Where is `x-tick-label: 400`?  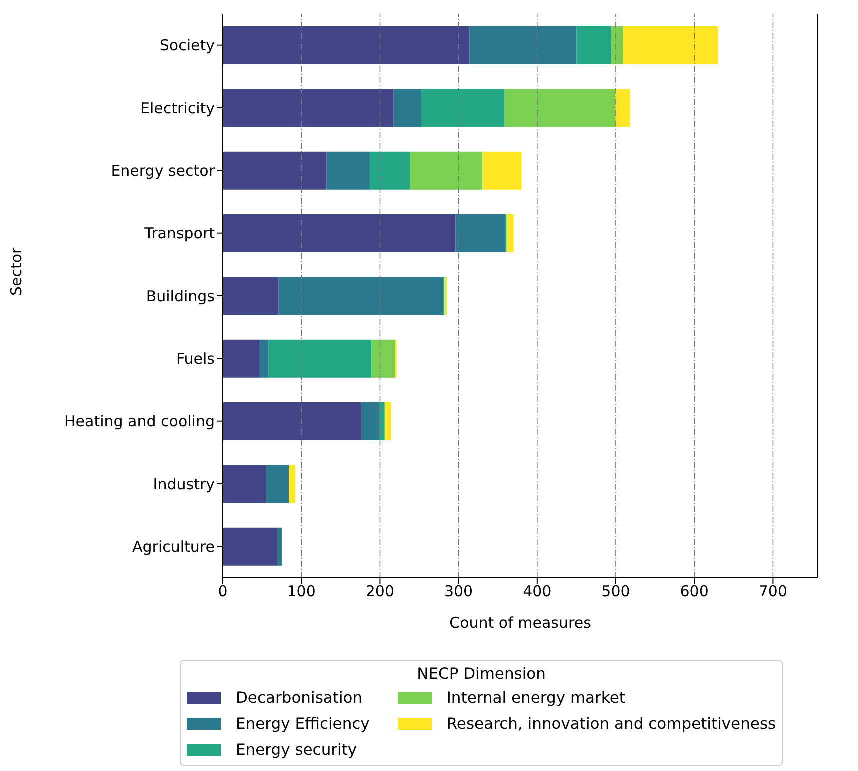
x-tick-label: 400 is located at coordinates (537, 591).